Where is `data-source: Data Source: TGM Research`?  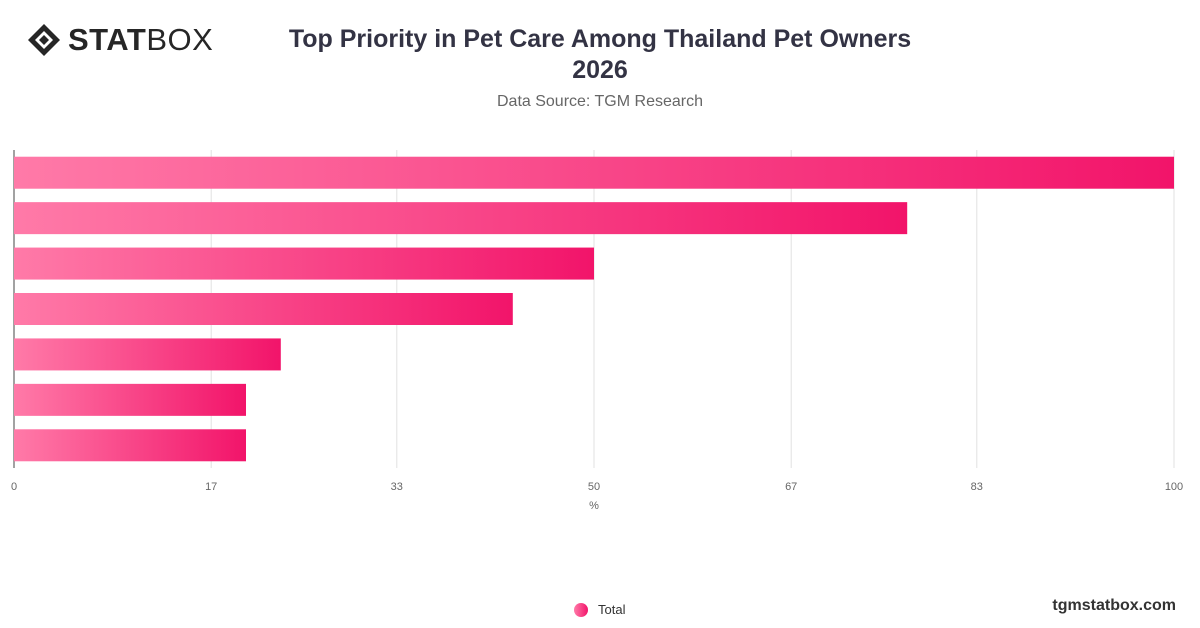
data-source: Data Source: TGM Research is located at coordinates (599, 101).